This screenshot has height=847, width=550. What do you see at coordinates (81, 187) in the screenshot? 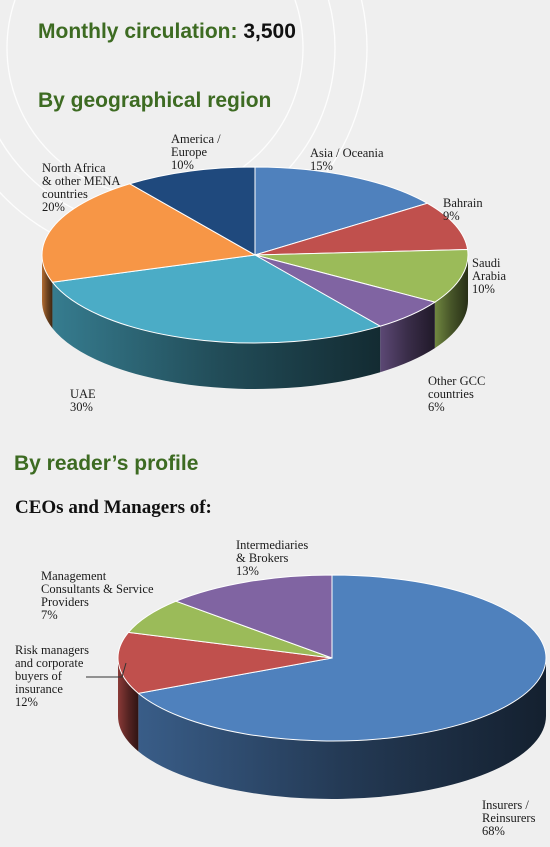
I see `geo-slice-label: North Africa & other MENA countries 20%` at bounding box center [81, 187].